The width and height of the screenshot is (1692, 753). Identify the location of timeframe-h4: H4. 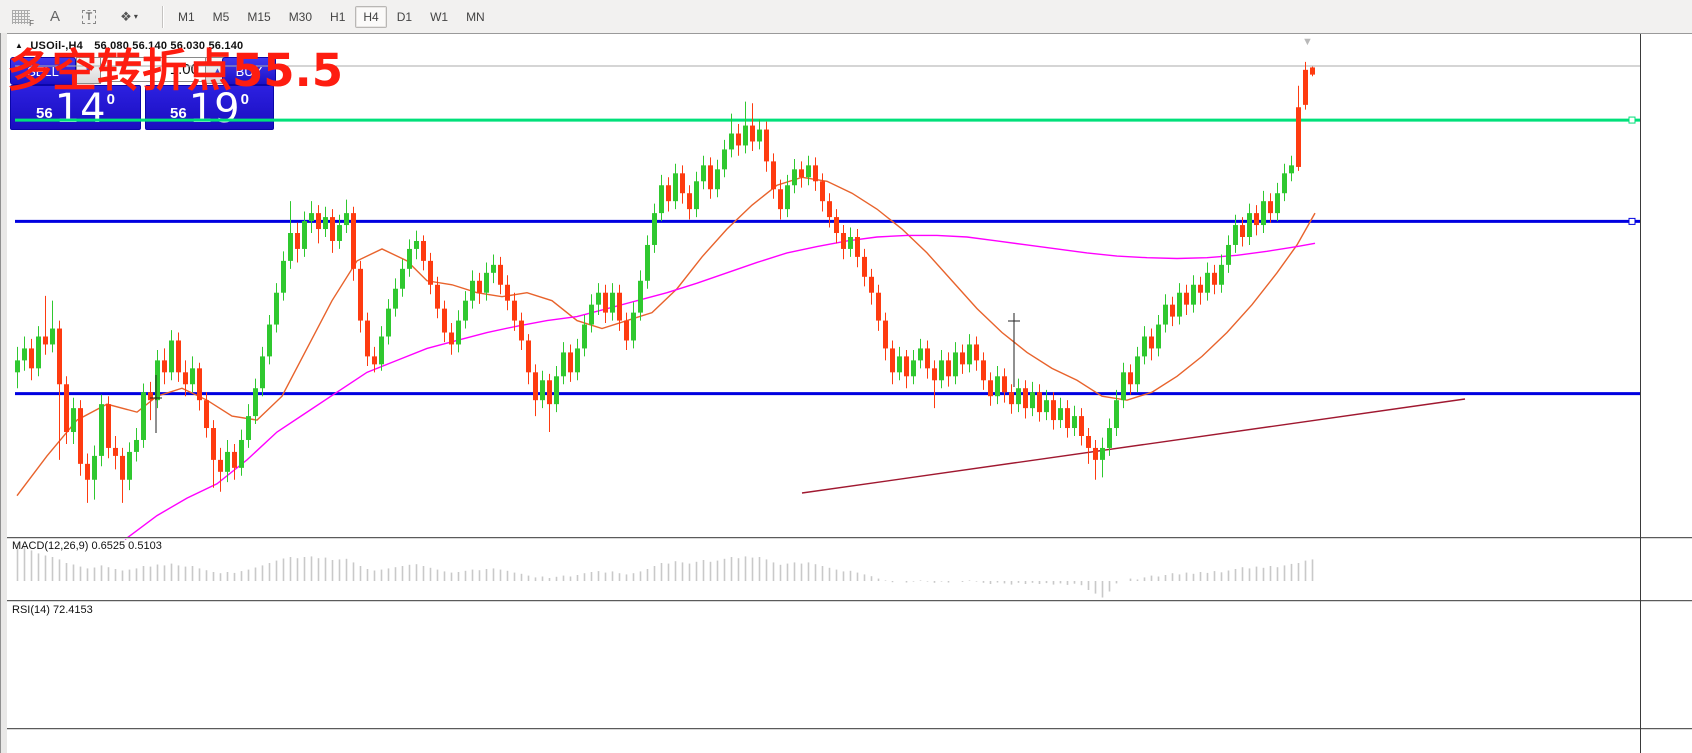
(371, 16).